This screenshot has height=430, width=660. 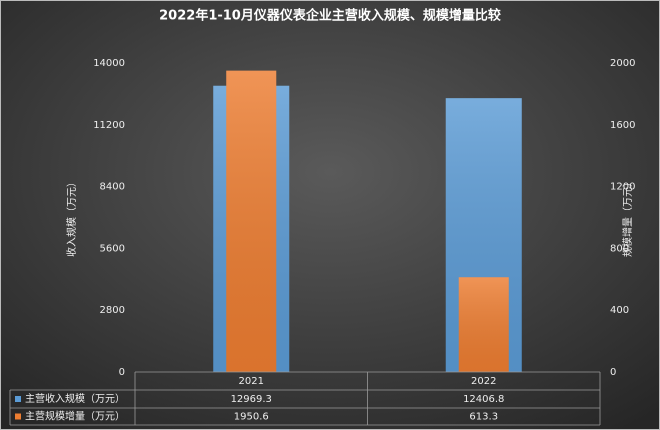 What do you see at coordinates (330, 16) in the screenshot?
I see `chart-title: 2022年1-10月仪器仪表企业主营收入规模、规模增量比较` at bounding box center [330, 16].